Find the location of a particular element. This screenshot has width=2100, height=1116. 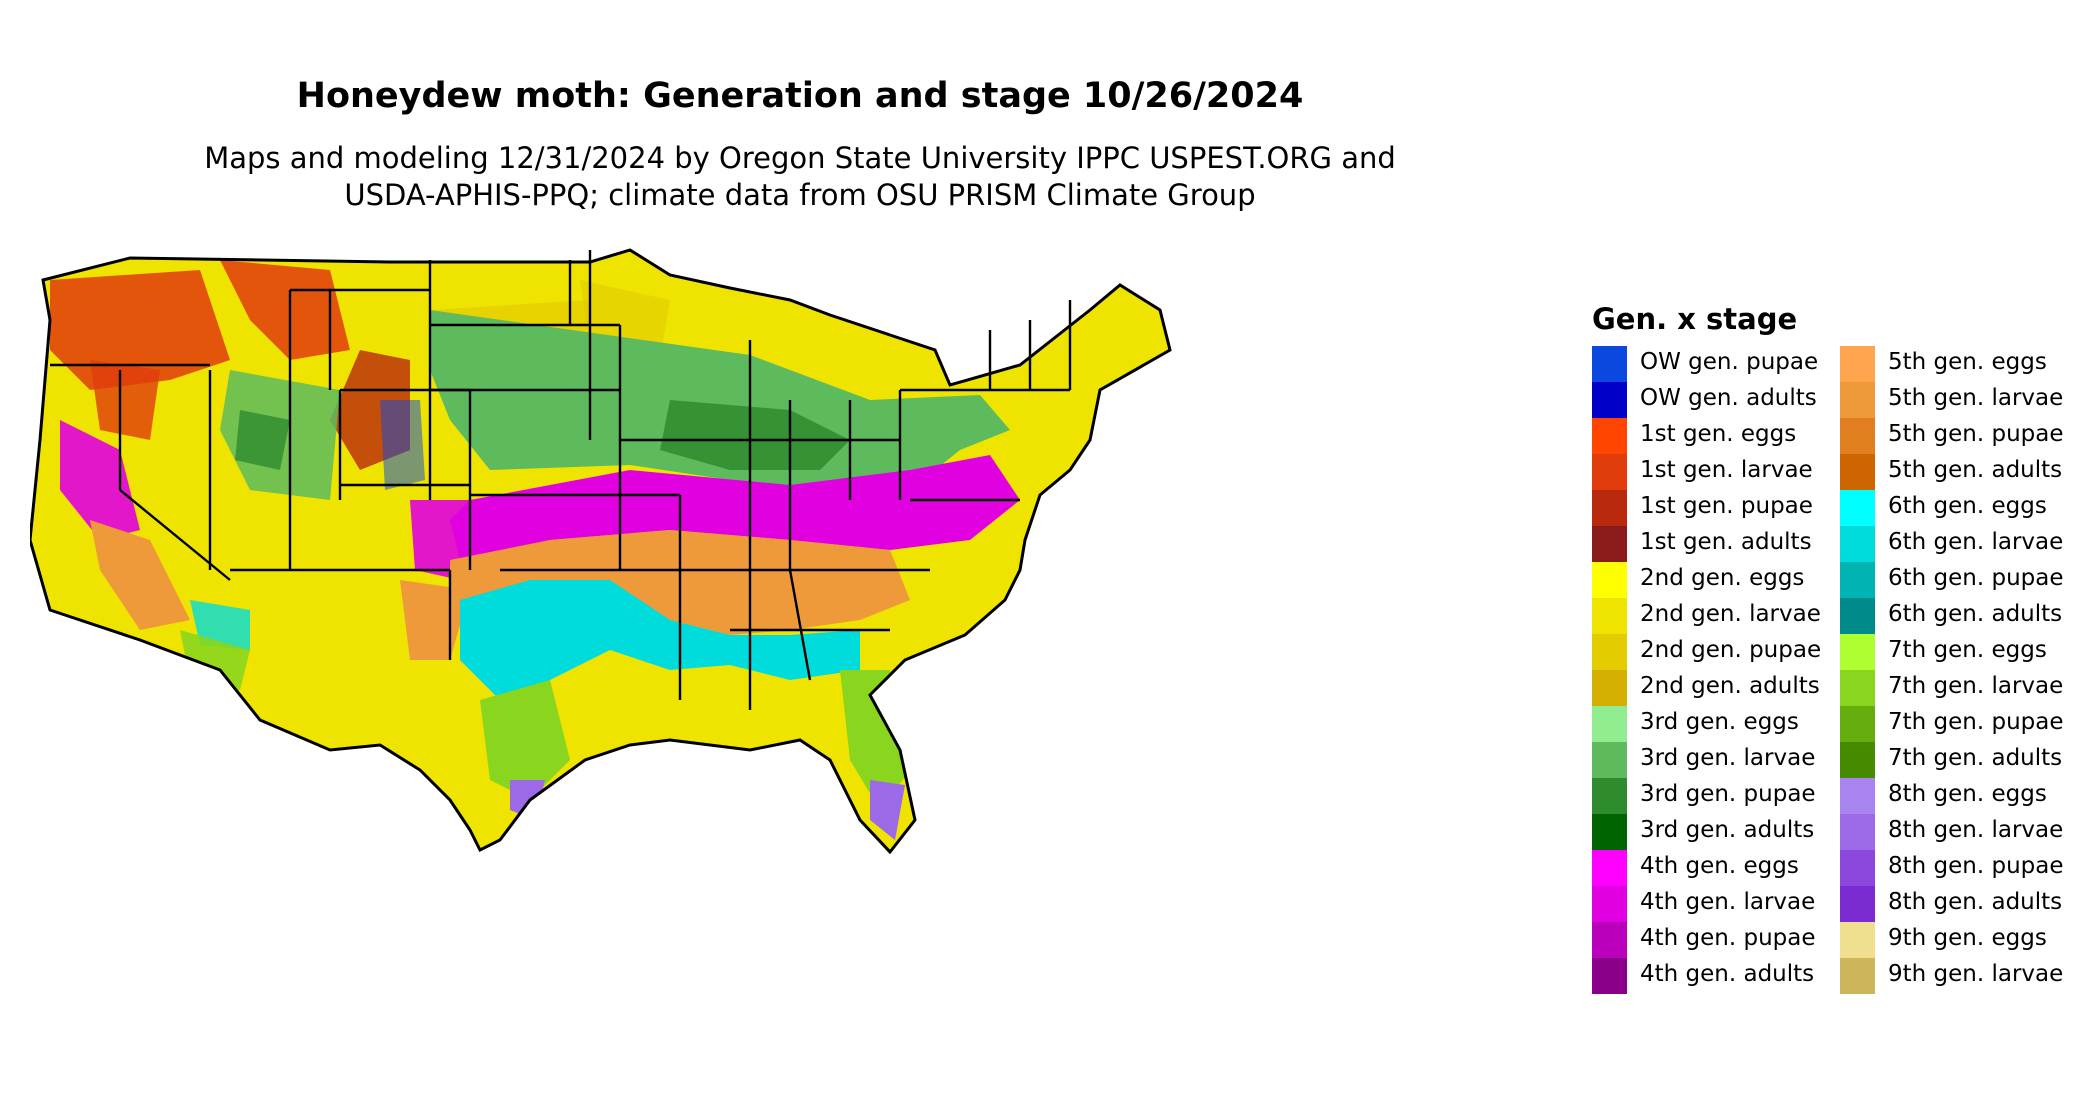

legend-label: OW gen. adults is located at coordinates (1728, 398).